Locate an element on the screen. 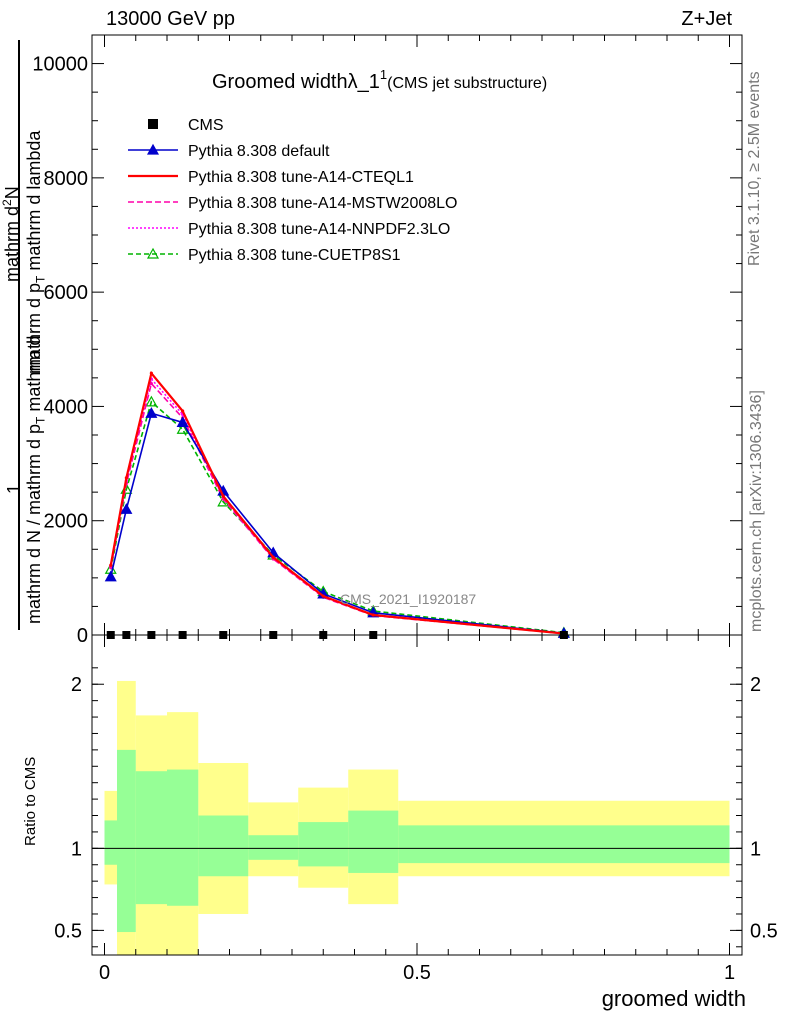 The image size is (786, 1024). ratio-xtick-label: 1 is located at coordinates (729, 973).